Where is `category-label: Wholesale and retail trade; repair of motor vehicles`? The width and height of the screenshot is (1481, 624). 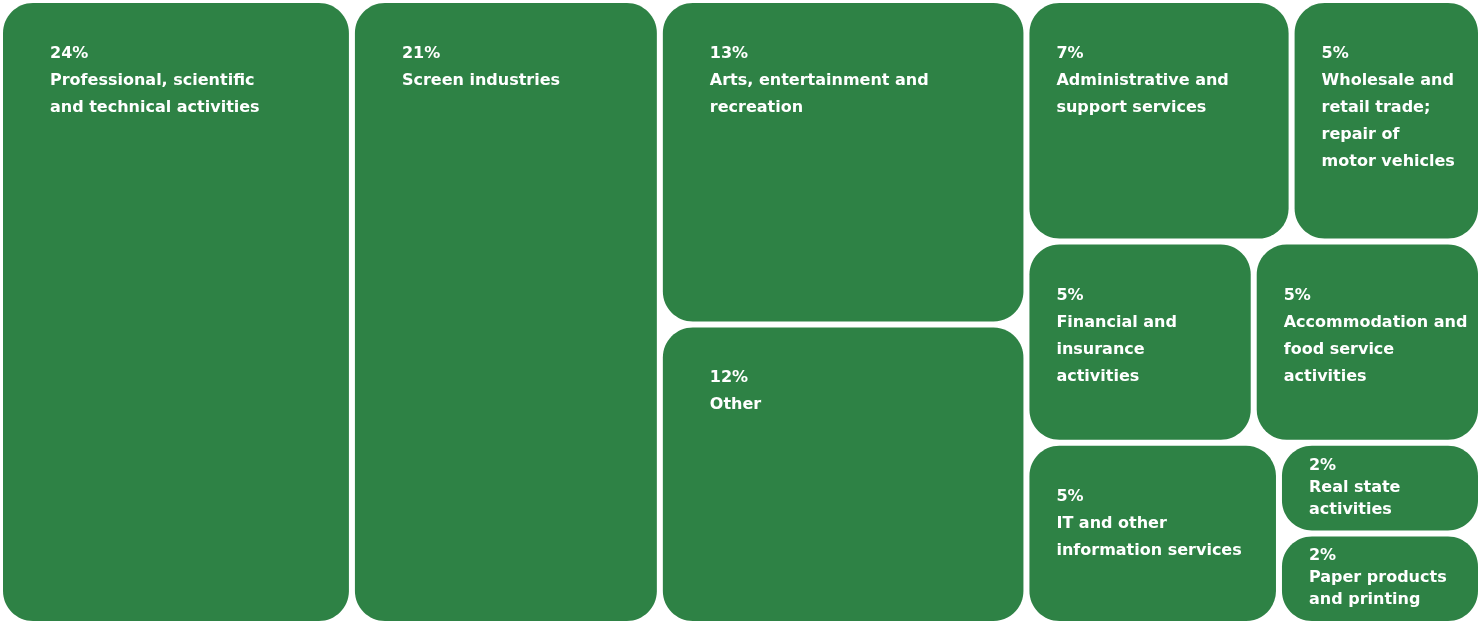 category-label: Wholesale and retail trade; repair of motor vehicles is located at coordinates (1388, 120).